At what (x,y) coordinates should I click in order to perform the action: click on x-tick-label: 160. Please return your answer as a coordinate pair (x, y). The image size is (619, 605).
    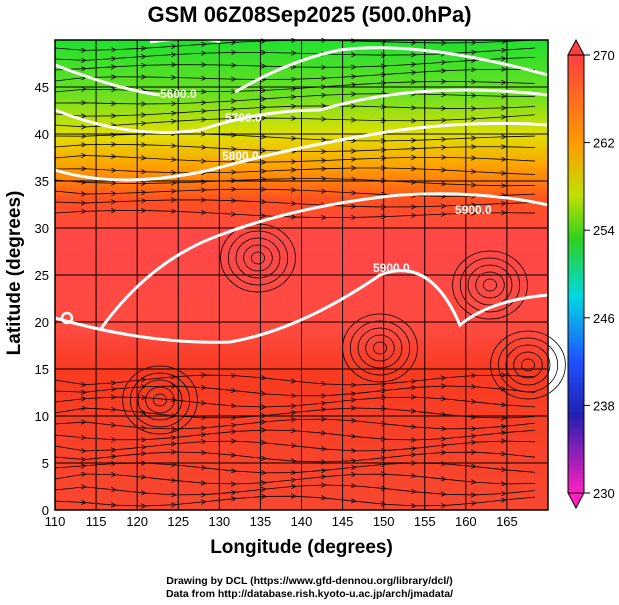
    Looking at the image, I should click on (466, 521).